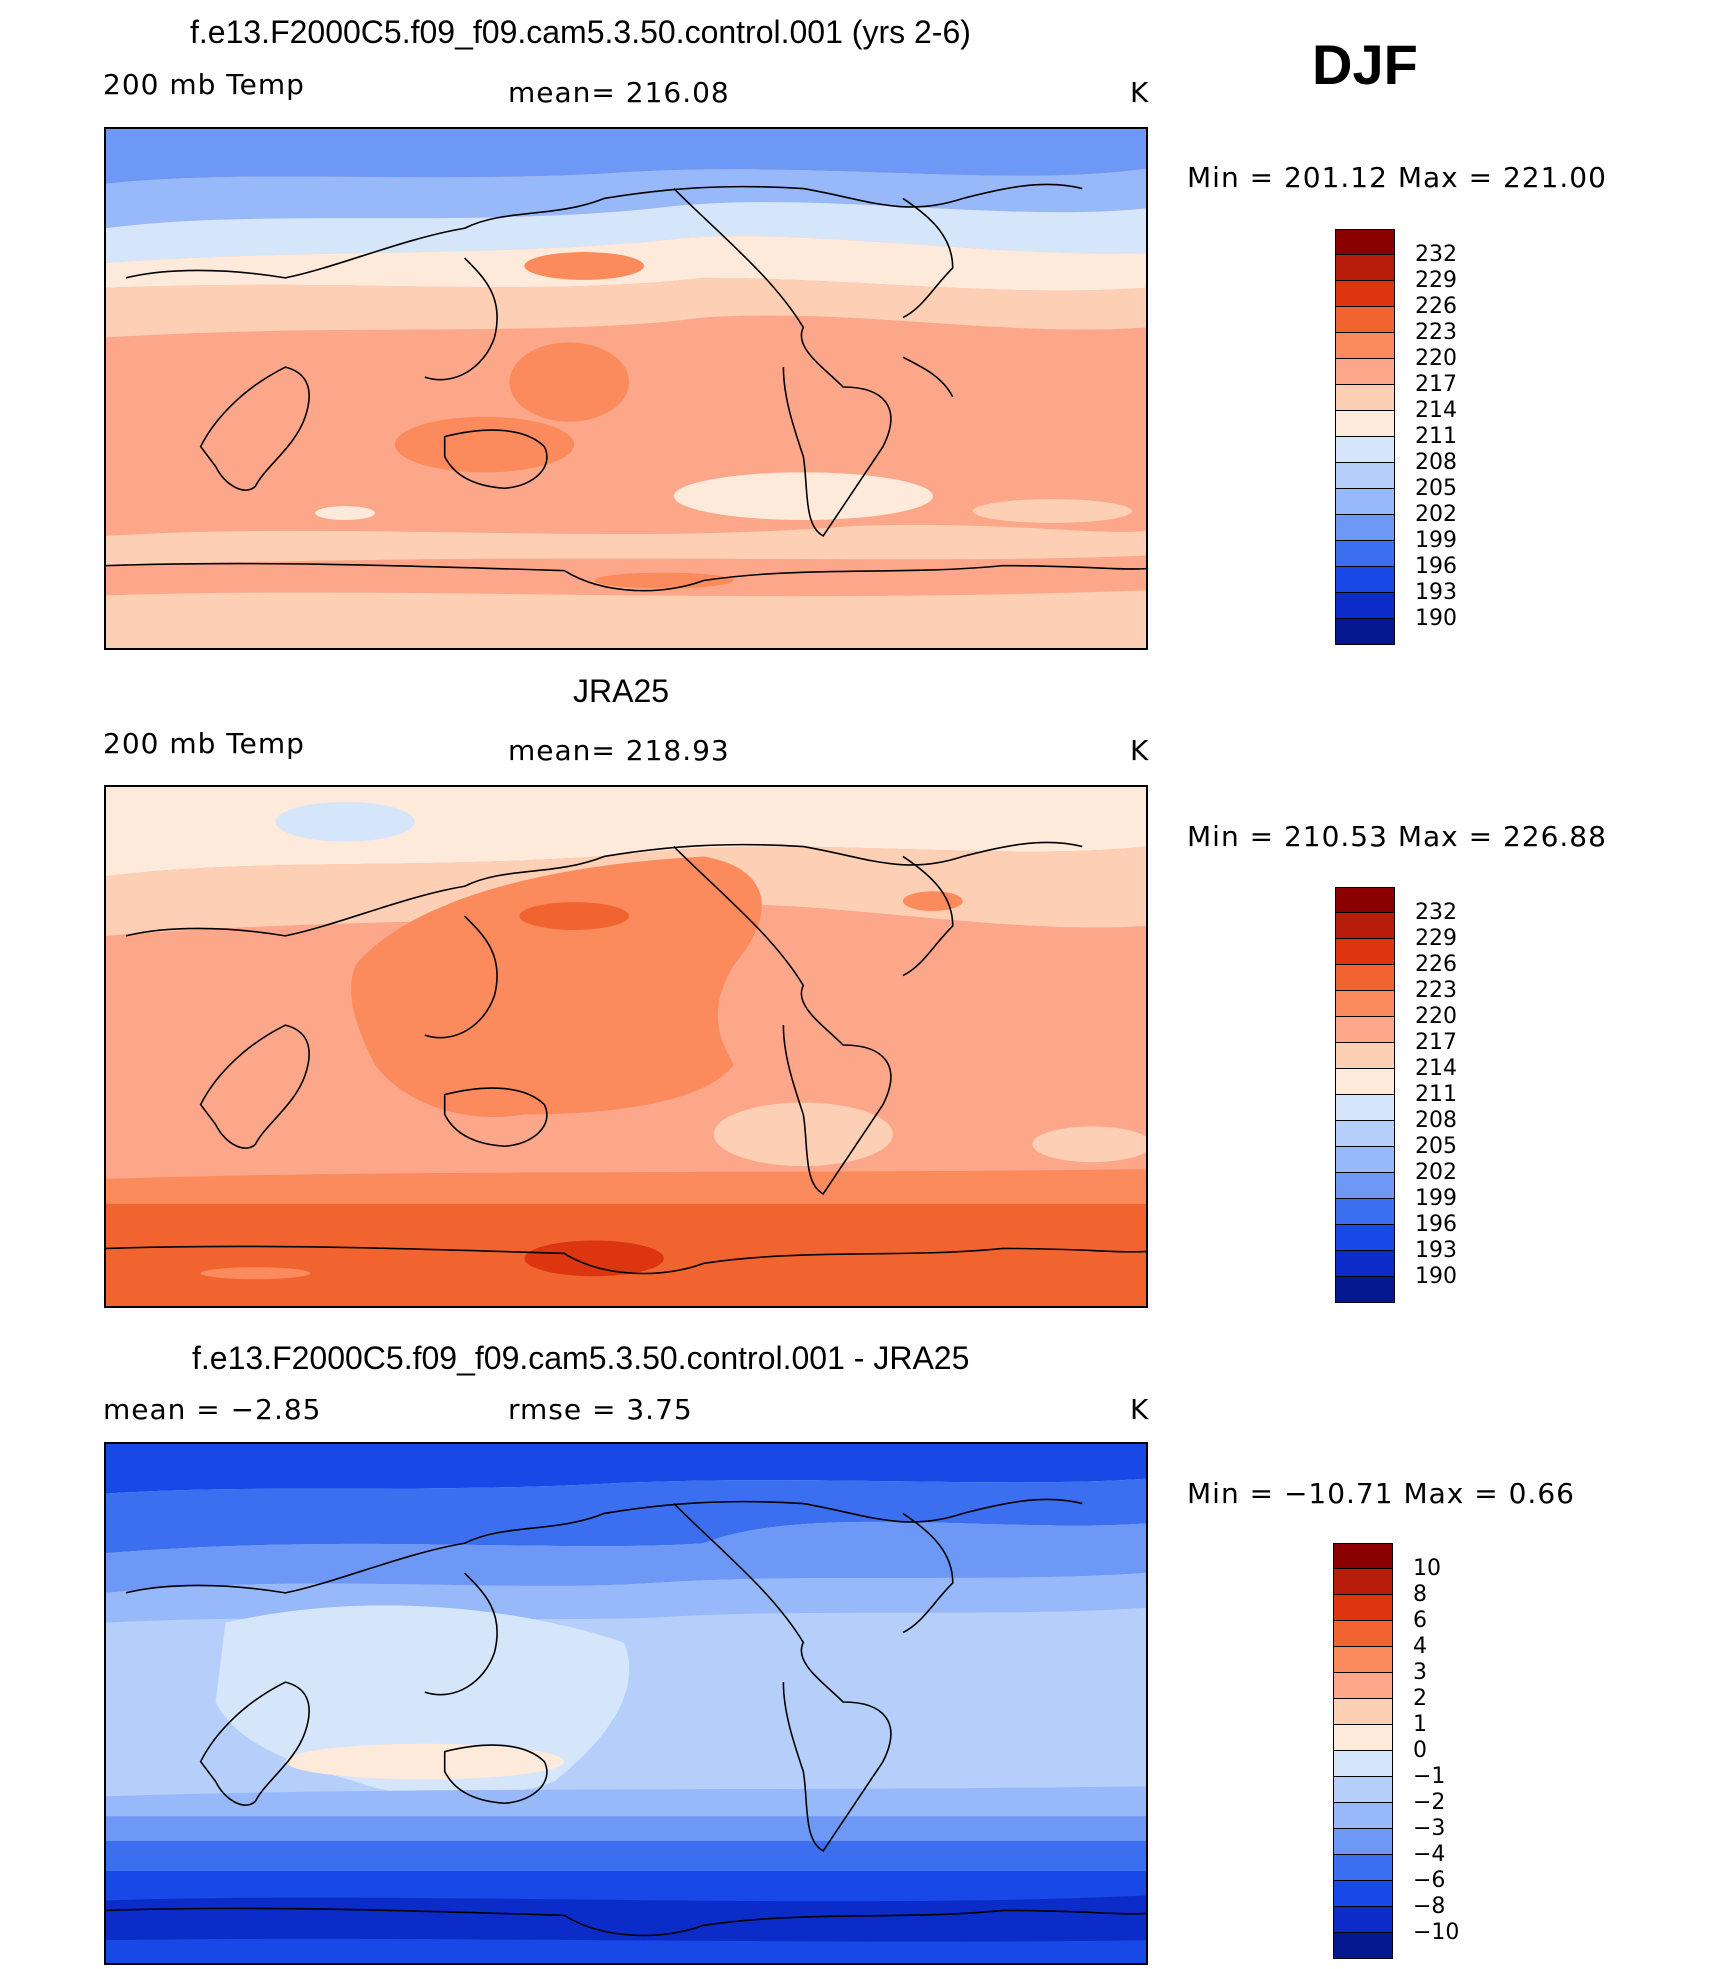 The width and height of the screenshot is (1710, 1969). Describe the element at coordinates (1436, 1068) in the screenshot. I see `colorbar-tick-label: 214` at that location.